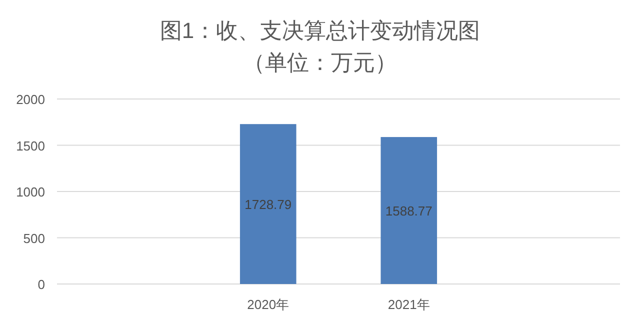  What do you see at coordinates (41, 284) in the screenshot?
I see `y-tick-label: 0` at bounding box center [41, 284].